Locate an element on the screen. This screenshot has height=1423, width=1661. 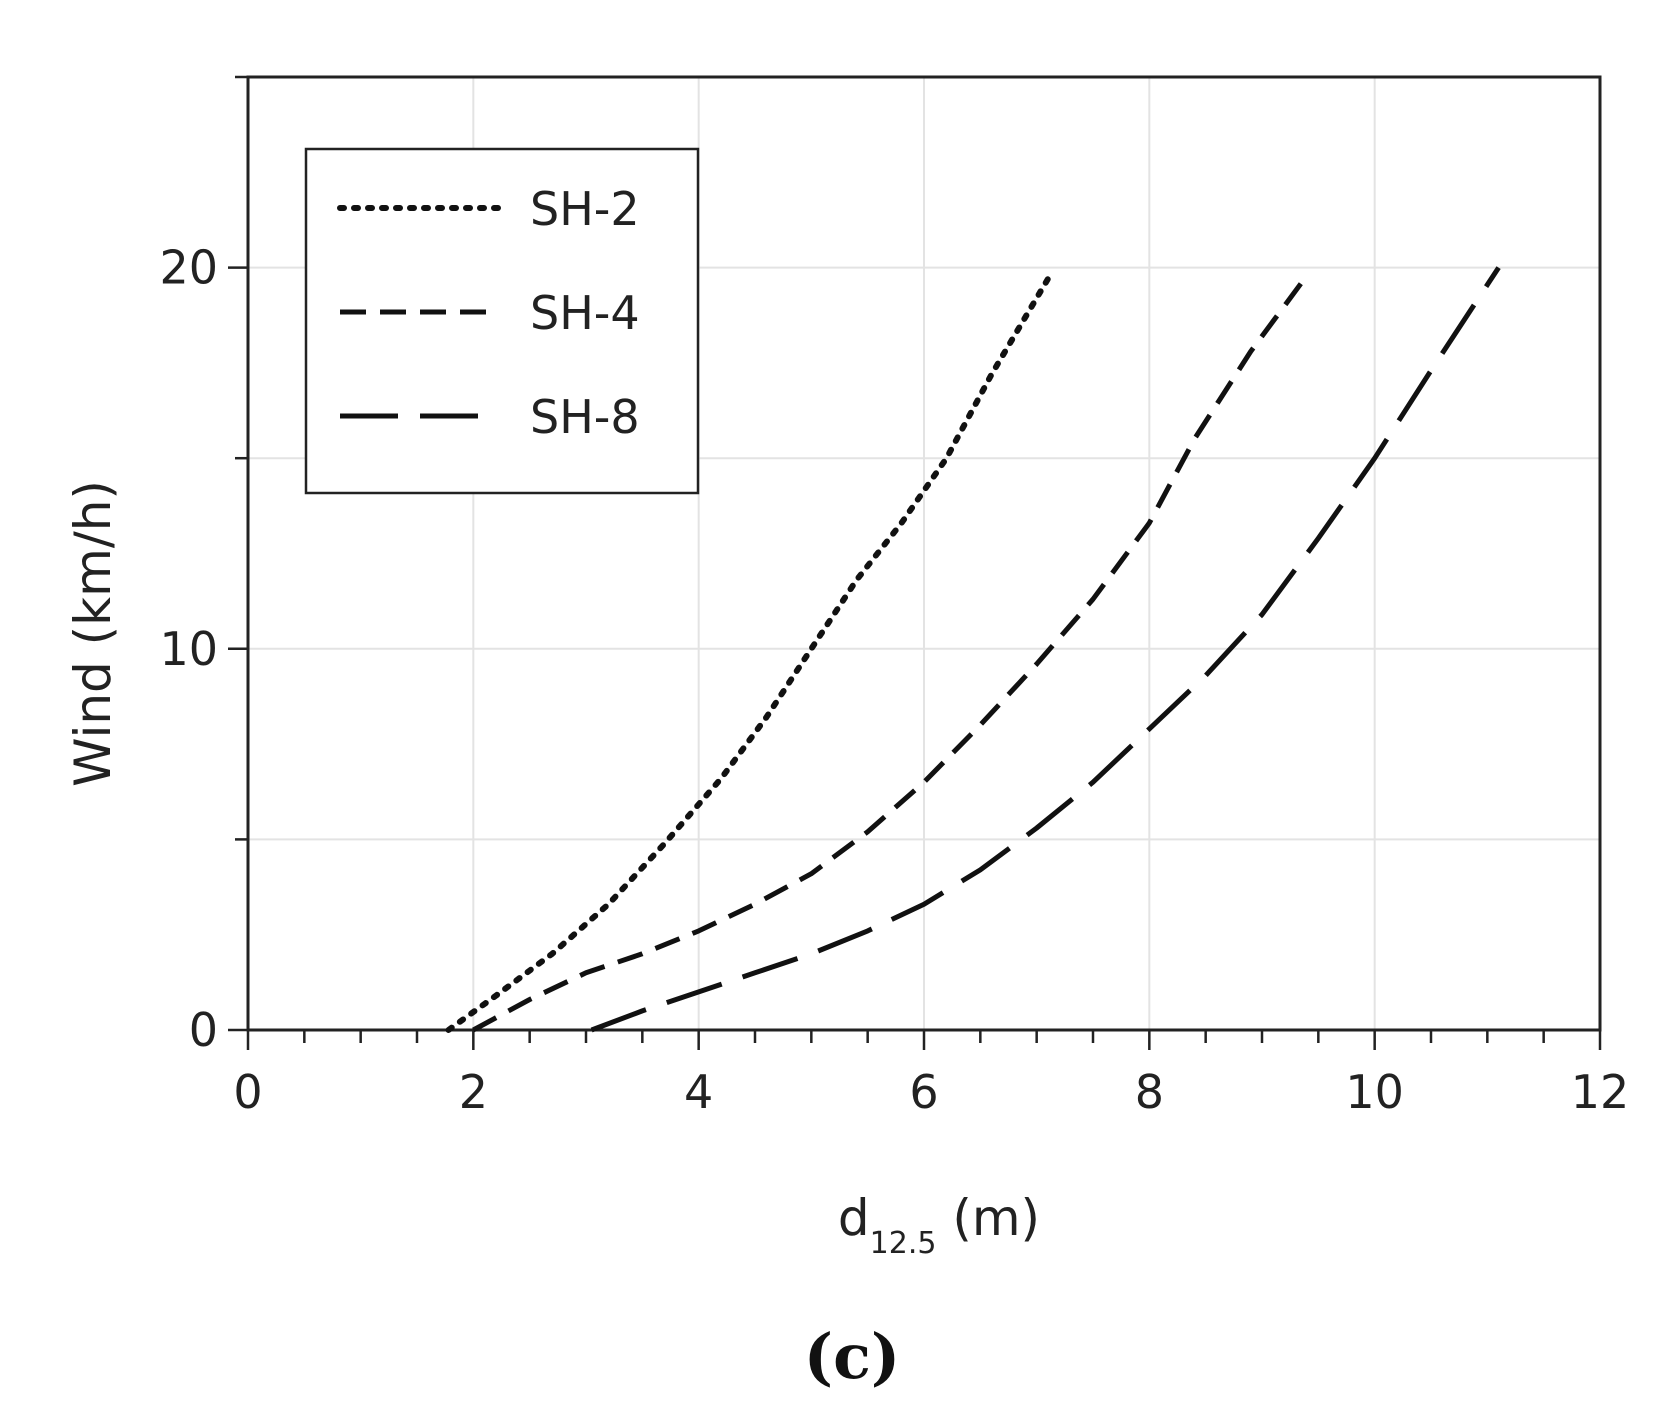
y-tick-label: 10 is located at coordinates (188, 649).